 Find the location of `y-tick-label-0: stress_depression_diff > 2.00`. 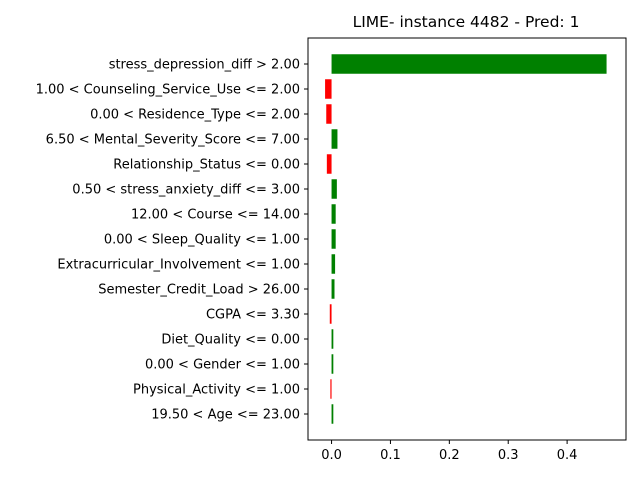

y-tick-label-0: stress_depression_diff > 2.00 is located at coordinates (204, 65).